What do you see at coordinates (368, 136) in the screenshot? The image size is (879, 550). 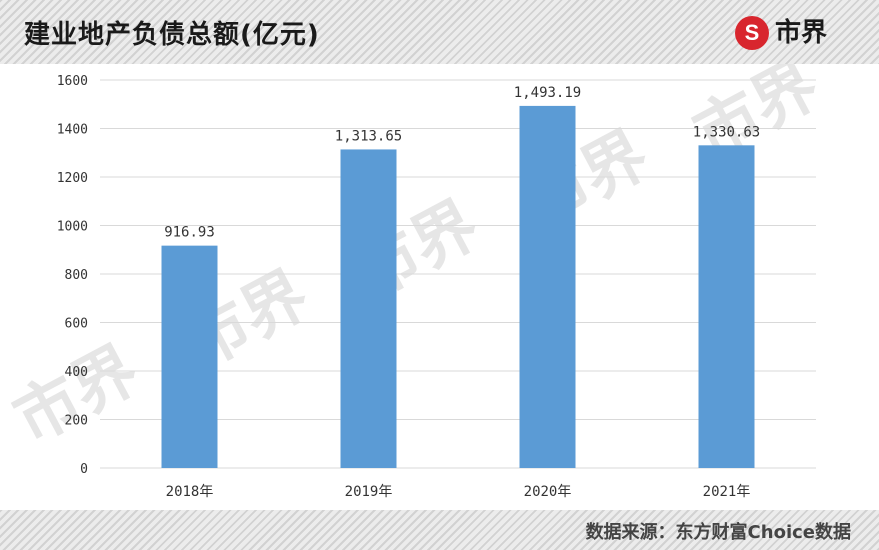 I see `data-label: 1,313.65` at bounding box center [368, 136].